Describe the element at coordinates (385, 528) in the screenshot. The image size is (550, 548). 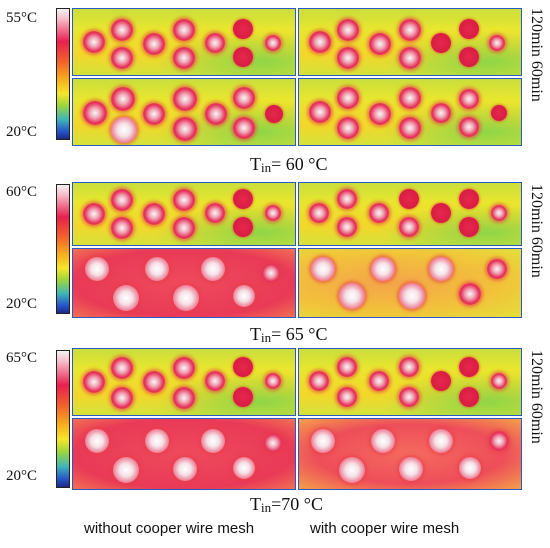
I see `footer-label-with-mesh: with cooper wire mesh` at that location.